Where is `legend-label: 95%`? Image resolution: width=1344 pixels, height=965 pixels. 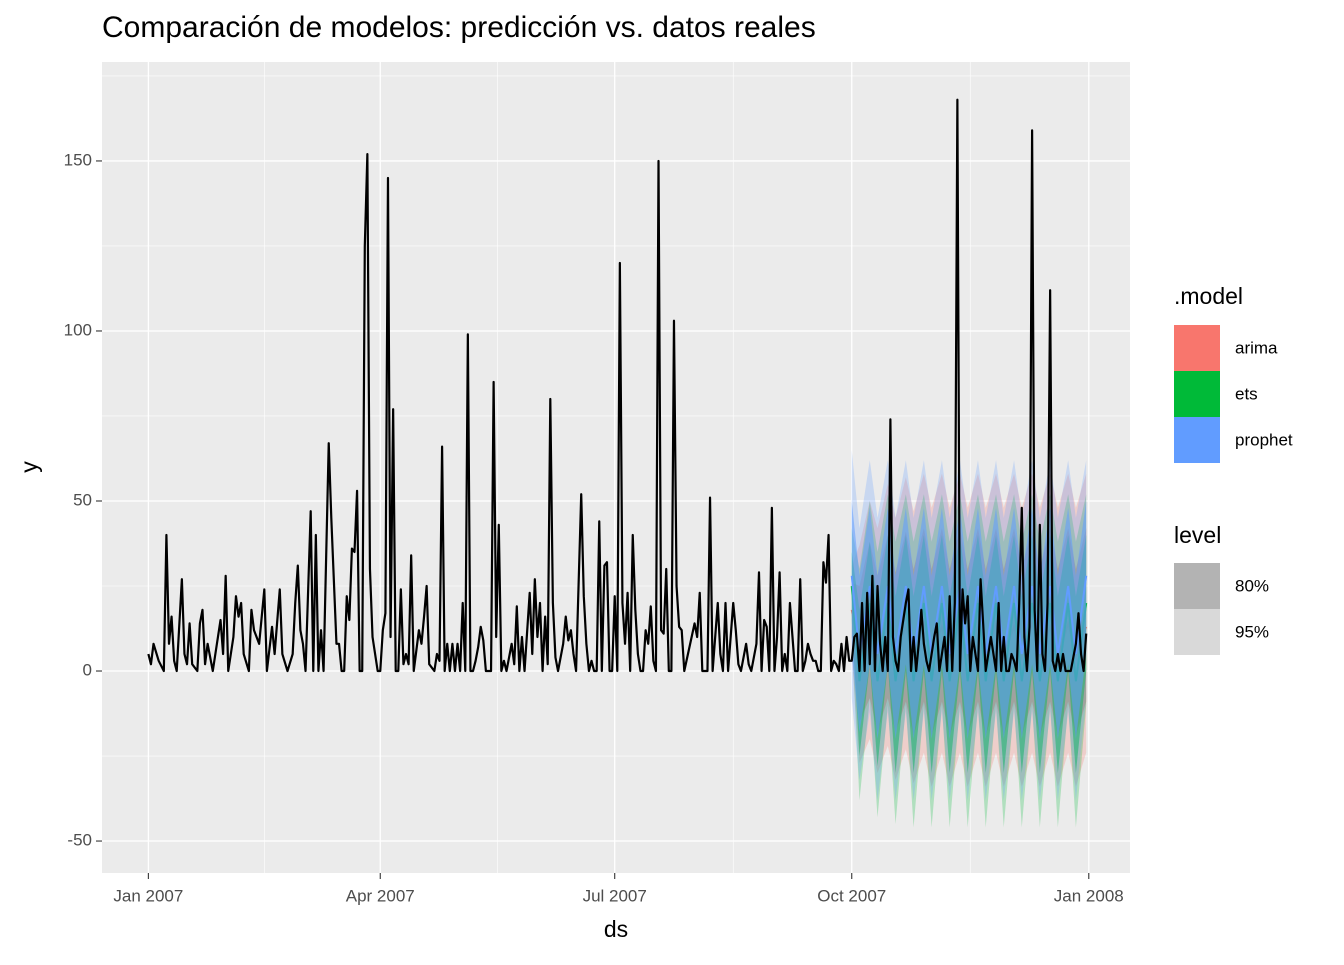 legend-label: 95% is located at coordinates (1252, 631).